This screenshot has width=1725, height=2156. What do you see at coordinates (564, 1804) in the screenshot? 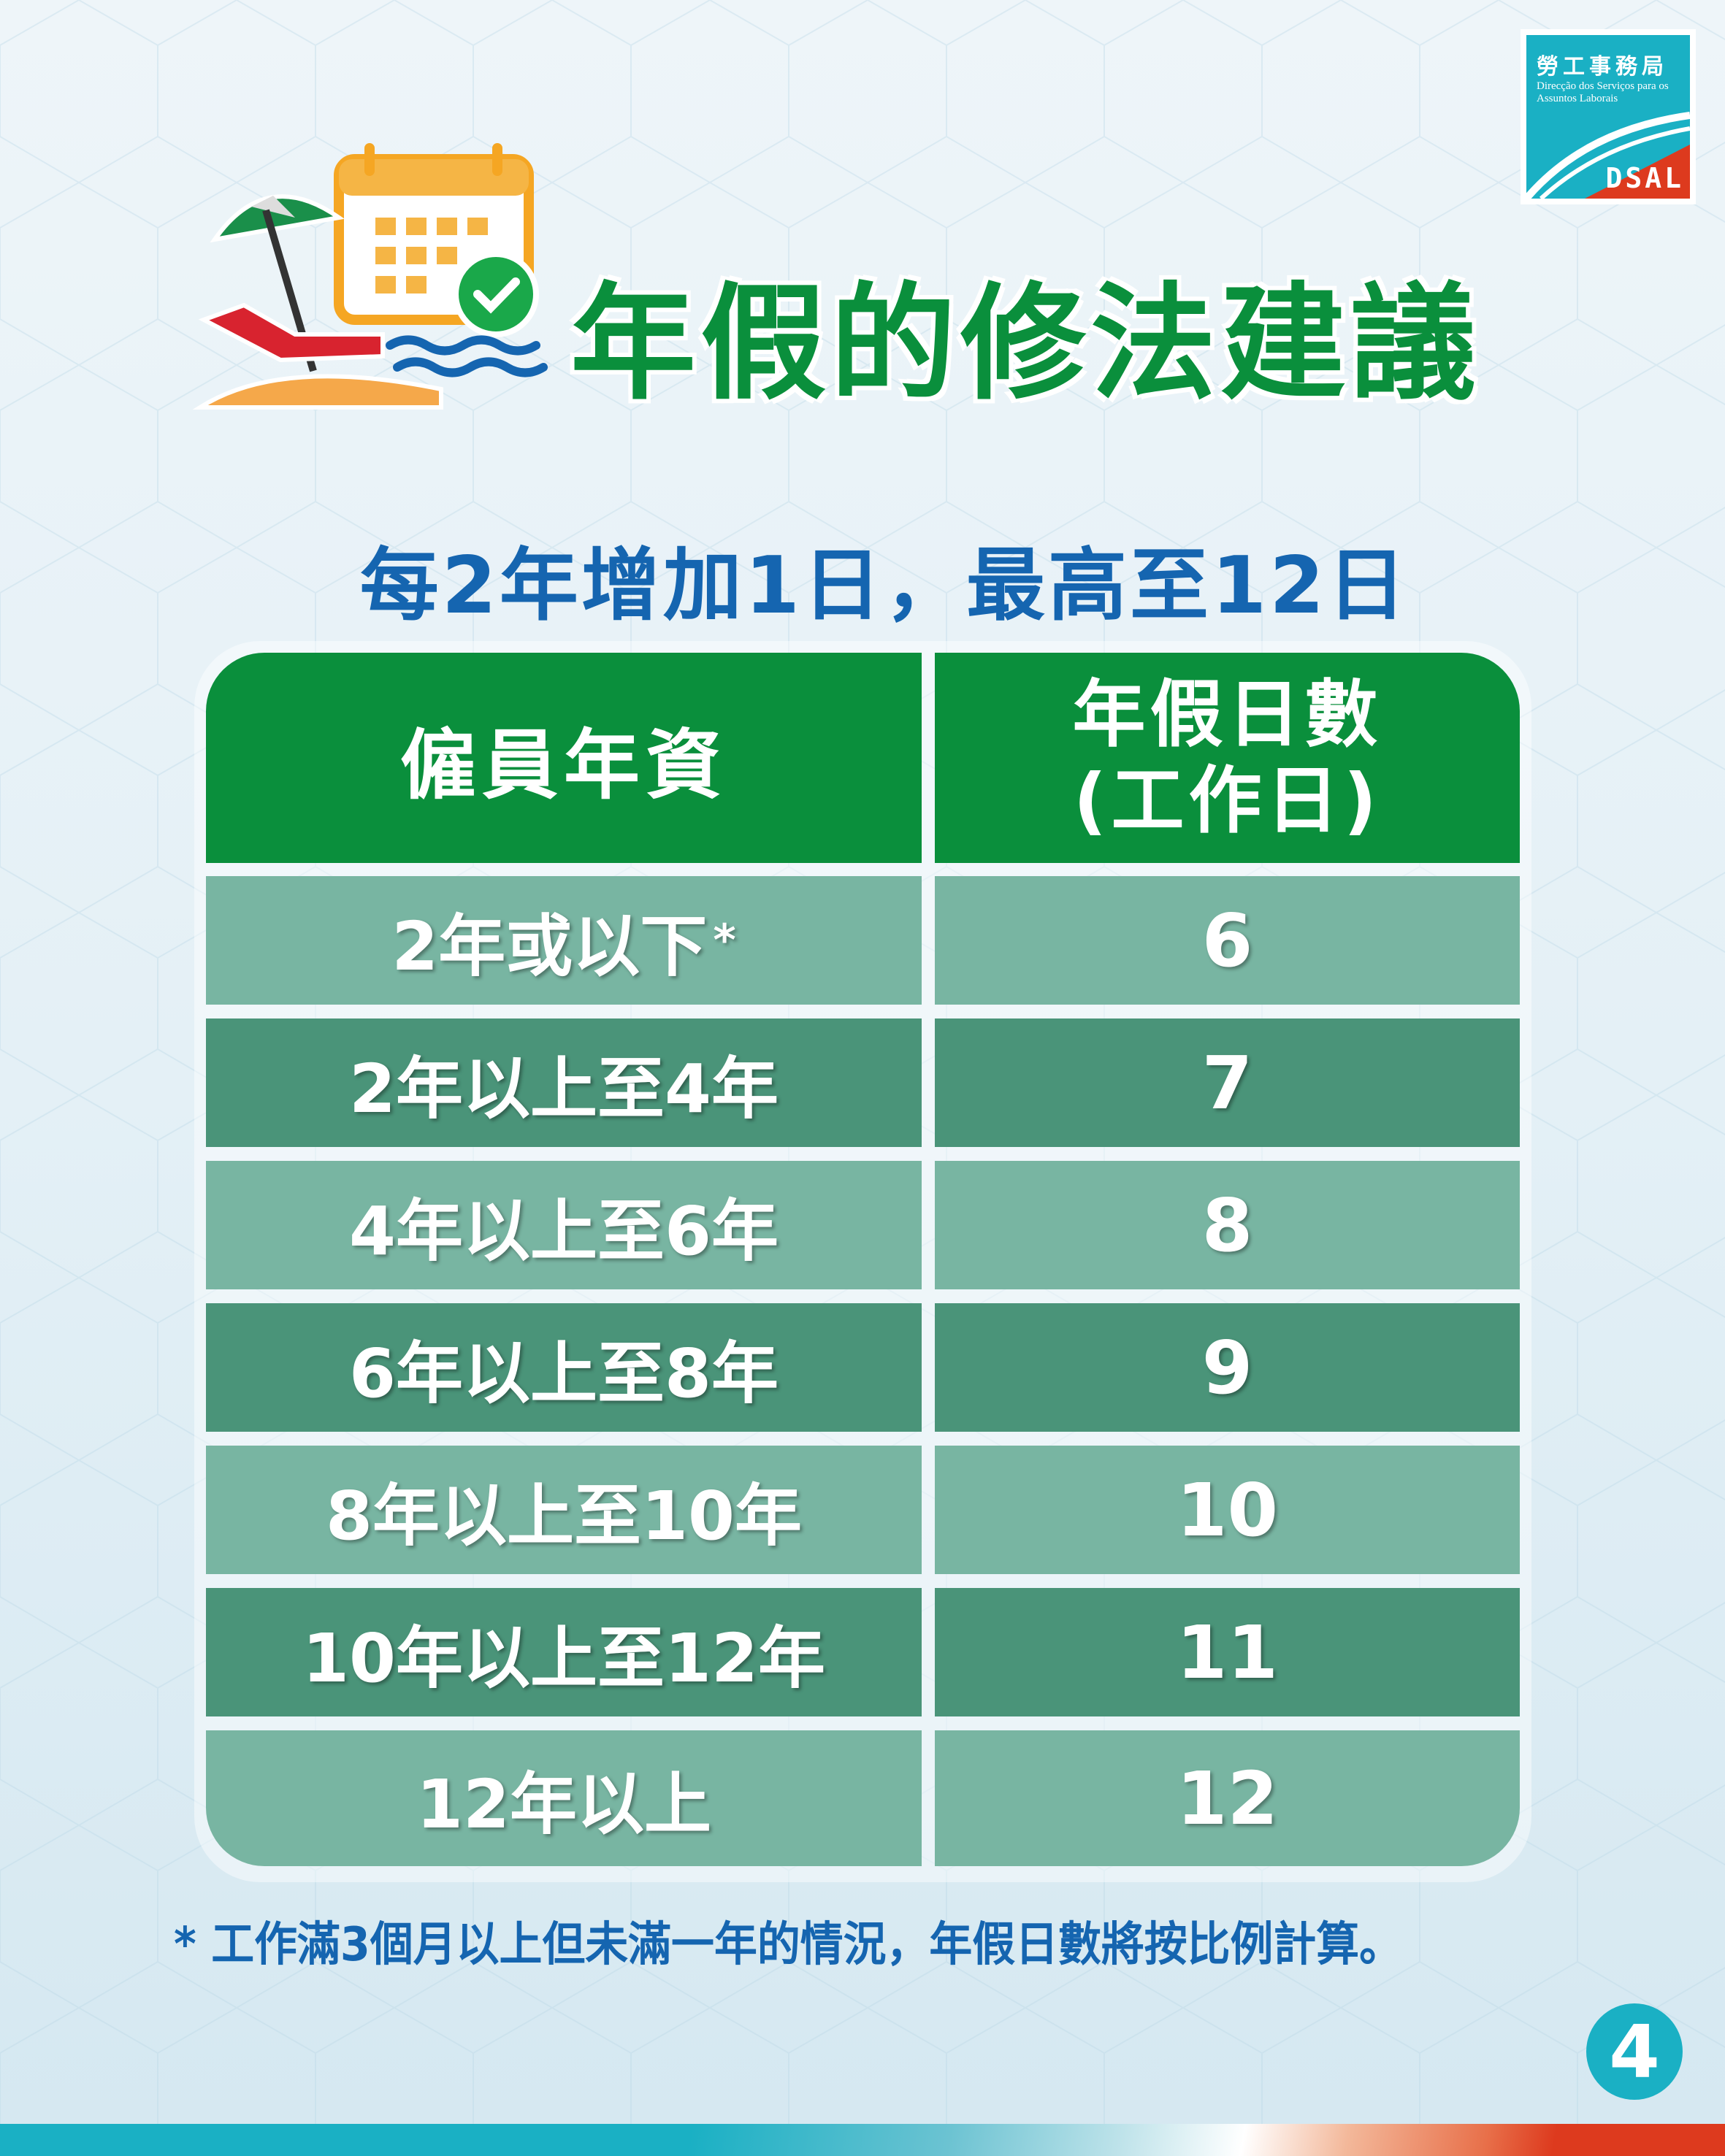
I see `seniority-text: 12年以上` at bounding box center [564, 1804].